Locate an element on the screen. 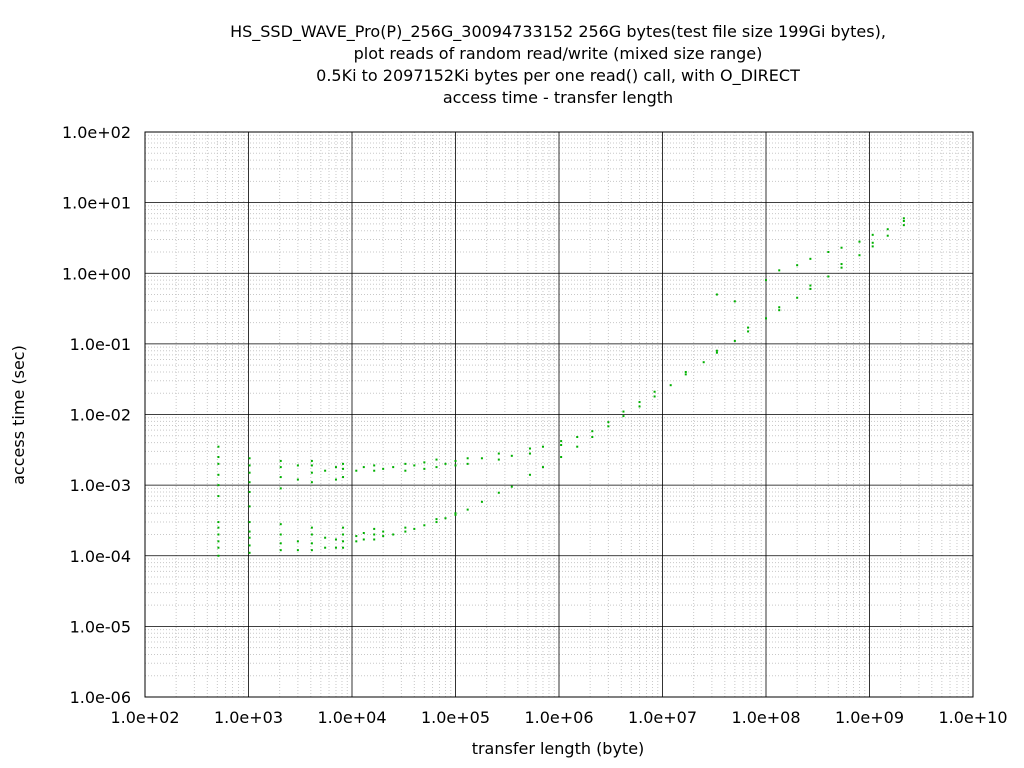 This screenshot has width=1024, height=768. x-axis-label: transfer length (byte) is located at coordinates (558, 748).